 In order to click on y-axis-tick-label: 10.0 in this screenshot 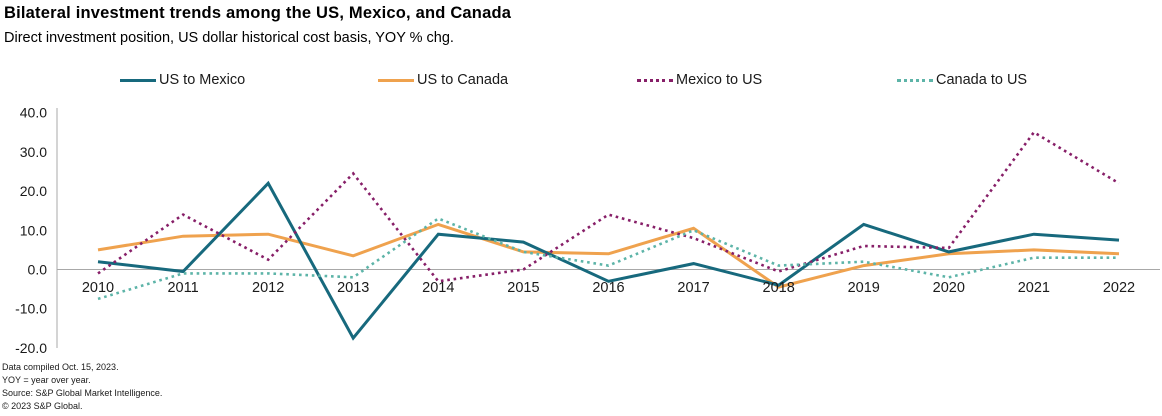, I will do `click(33, 230)`.